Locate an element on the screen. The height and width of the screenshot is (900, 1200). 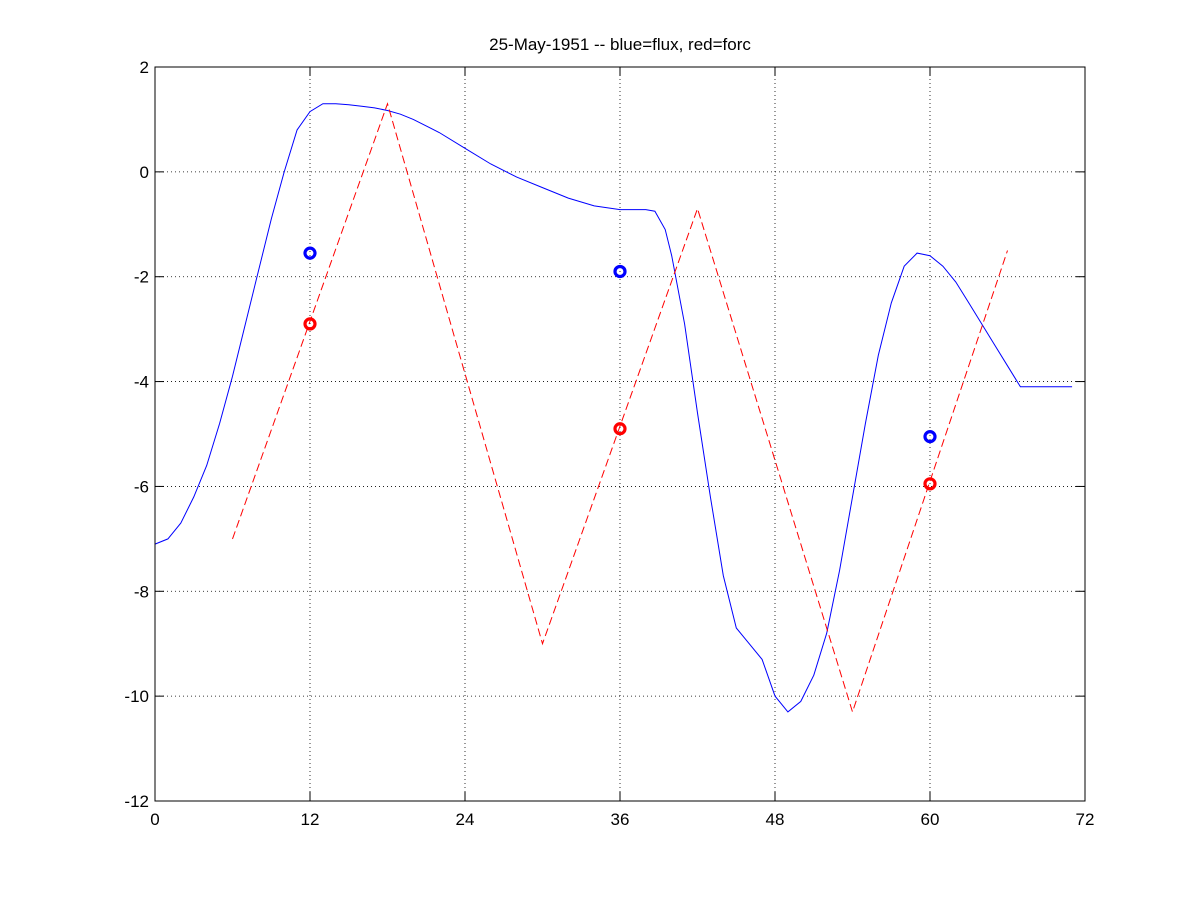
x-tick-label: 72 is located at coordinates (1085, 819).